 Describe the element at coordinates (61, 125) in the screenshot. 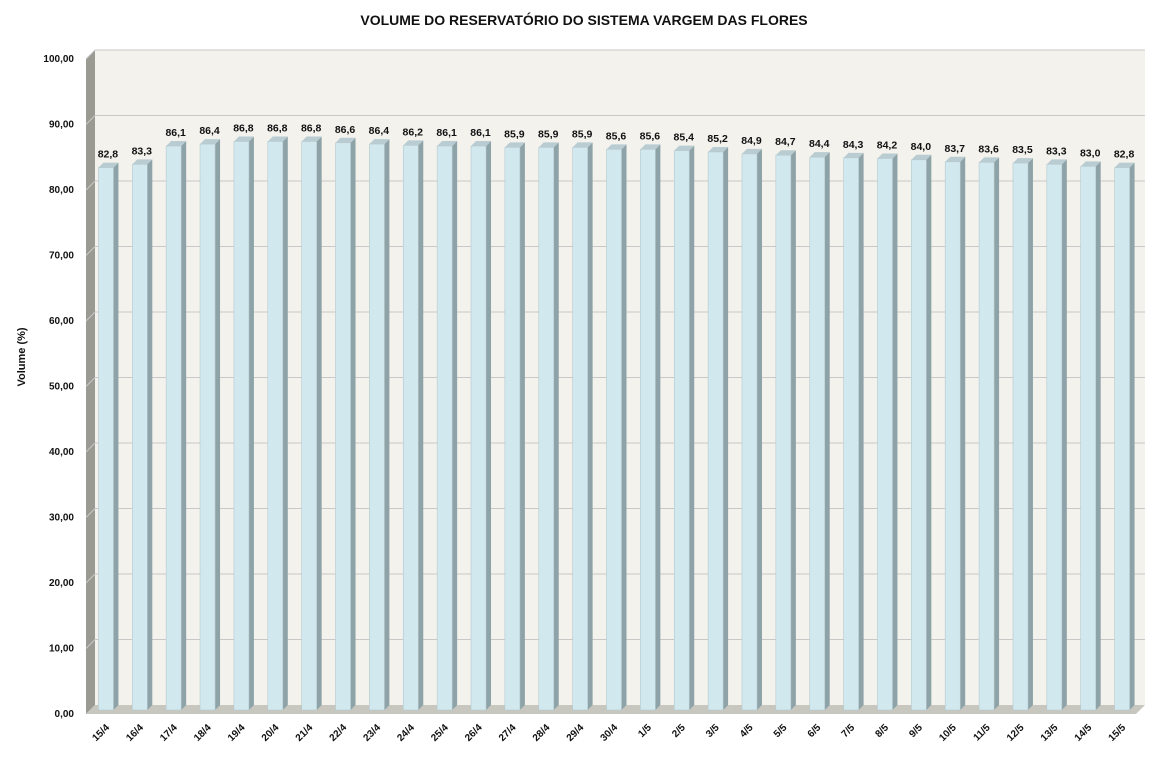

I see `y-tick-label: 90,00` at that location.